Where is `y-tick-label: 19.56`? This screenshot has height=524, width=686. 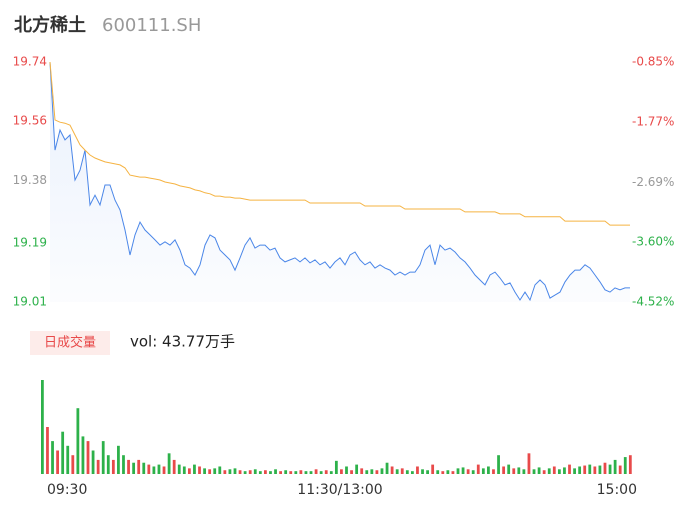
y-tick-label: 19.56 is located at coordinates (30, 121).